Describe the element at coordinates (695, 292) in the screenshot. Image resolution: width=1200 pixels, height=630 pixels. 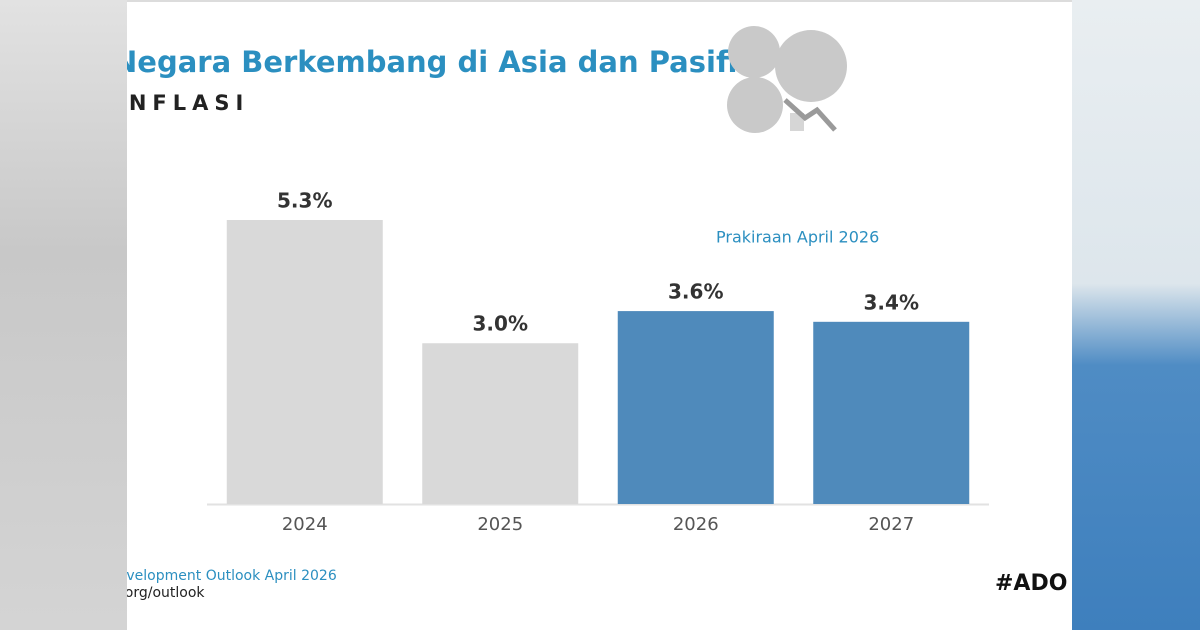
I see `value-label: 3.6%` at that location.